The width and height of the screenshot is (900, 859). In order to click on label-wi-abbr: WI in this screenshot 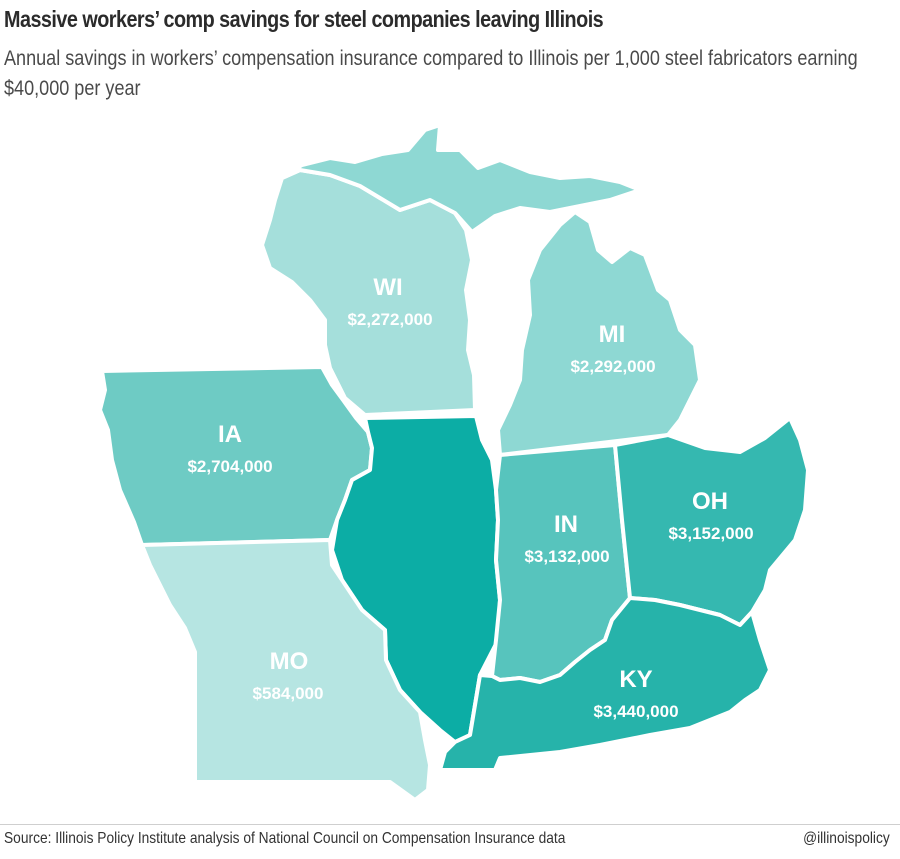, I will do `click(387, 287)`.